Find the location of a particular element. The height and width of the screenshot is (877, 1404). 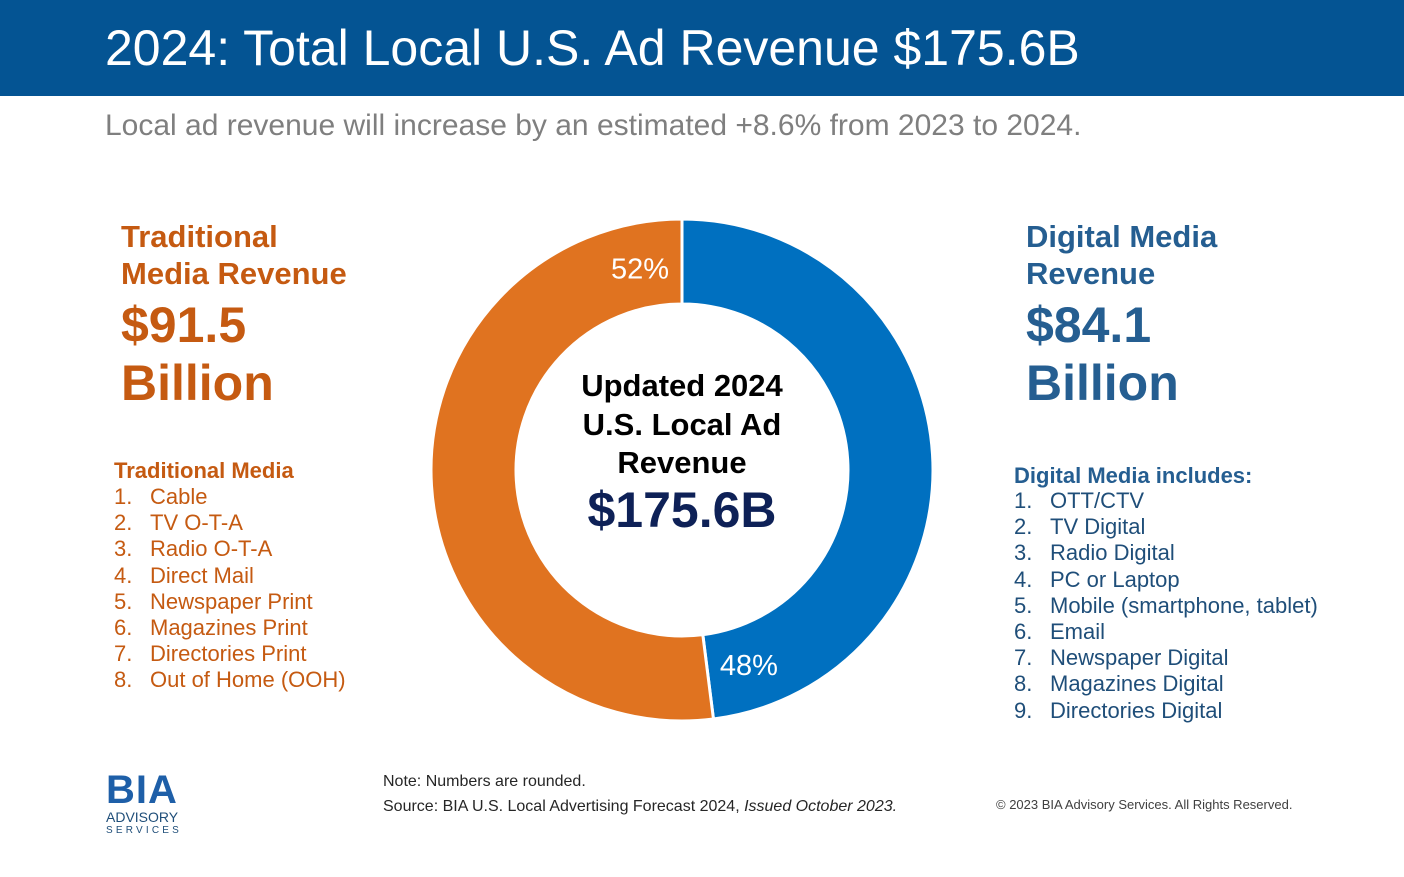

digital-amount: $84.1 Billion is located at coordinates (1102, 354).